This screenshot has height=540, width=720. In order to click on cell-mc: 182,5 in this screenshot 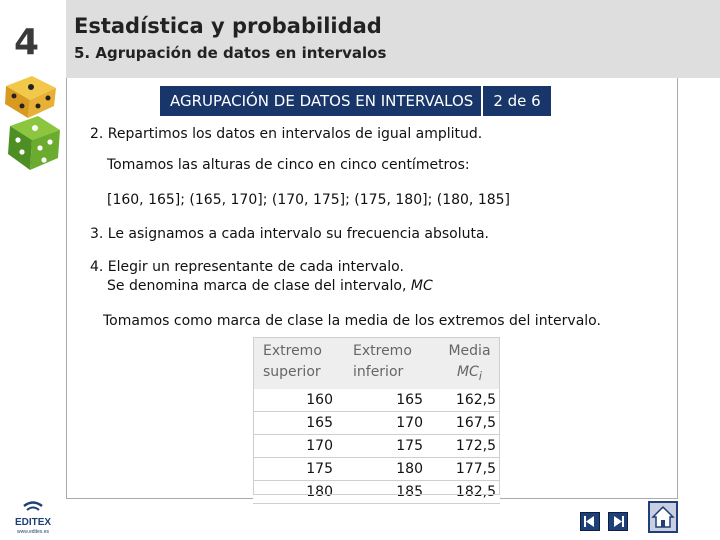, I will do `click(467, 492)`.